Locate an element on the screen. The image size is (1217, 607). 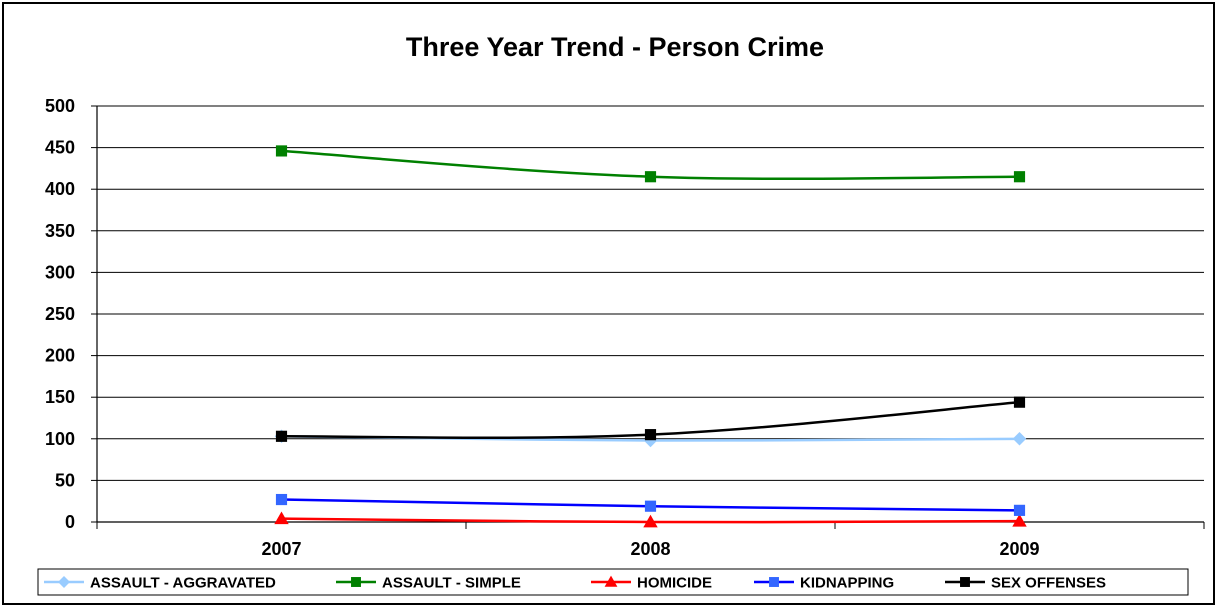
y-tick-label: 450 is located at coordinates (60, 148).